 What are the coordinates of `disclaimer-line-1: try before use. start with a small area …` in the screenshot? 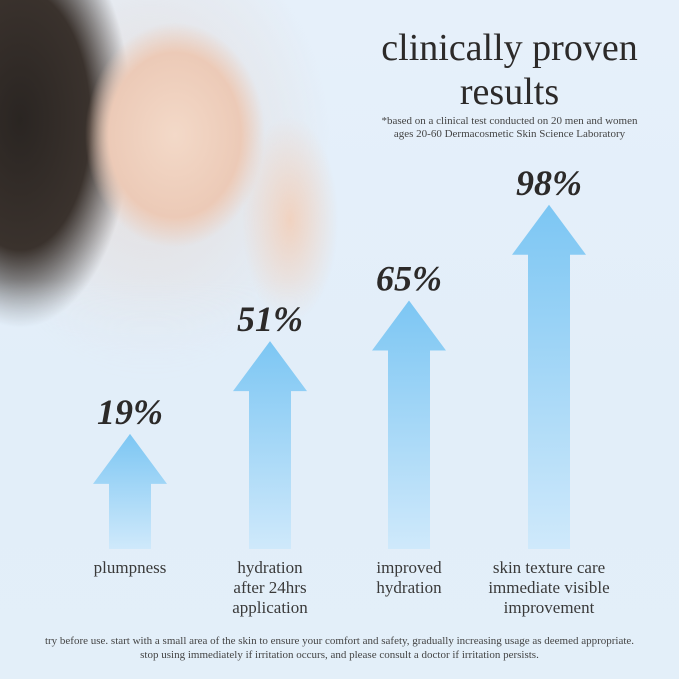 It's located at (339, 641).